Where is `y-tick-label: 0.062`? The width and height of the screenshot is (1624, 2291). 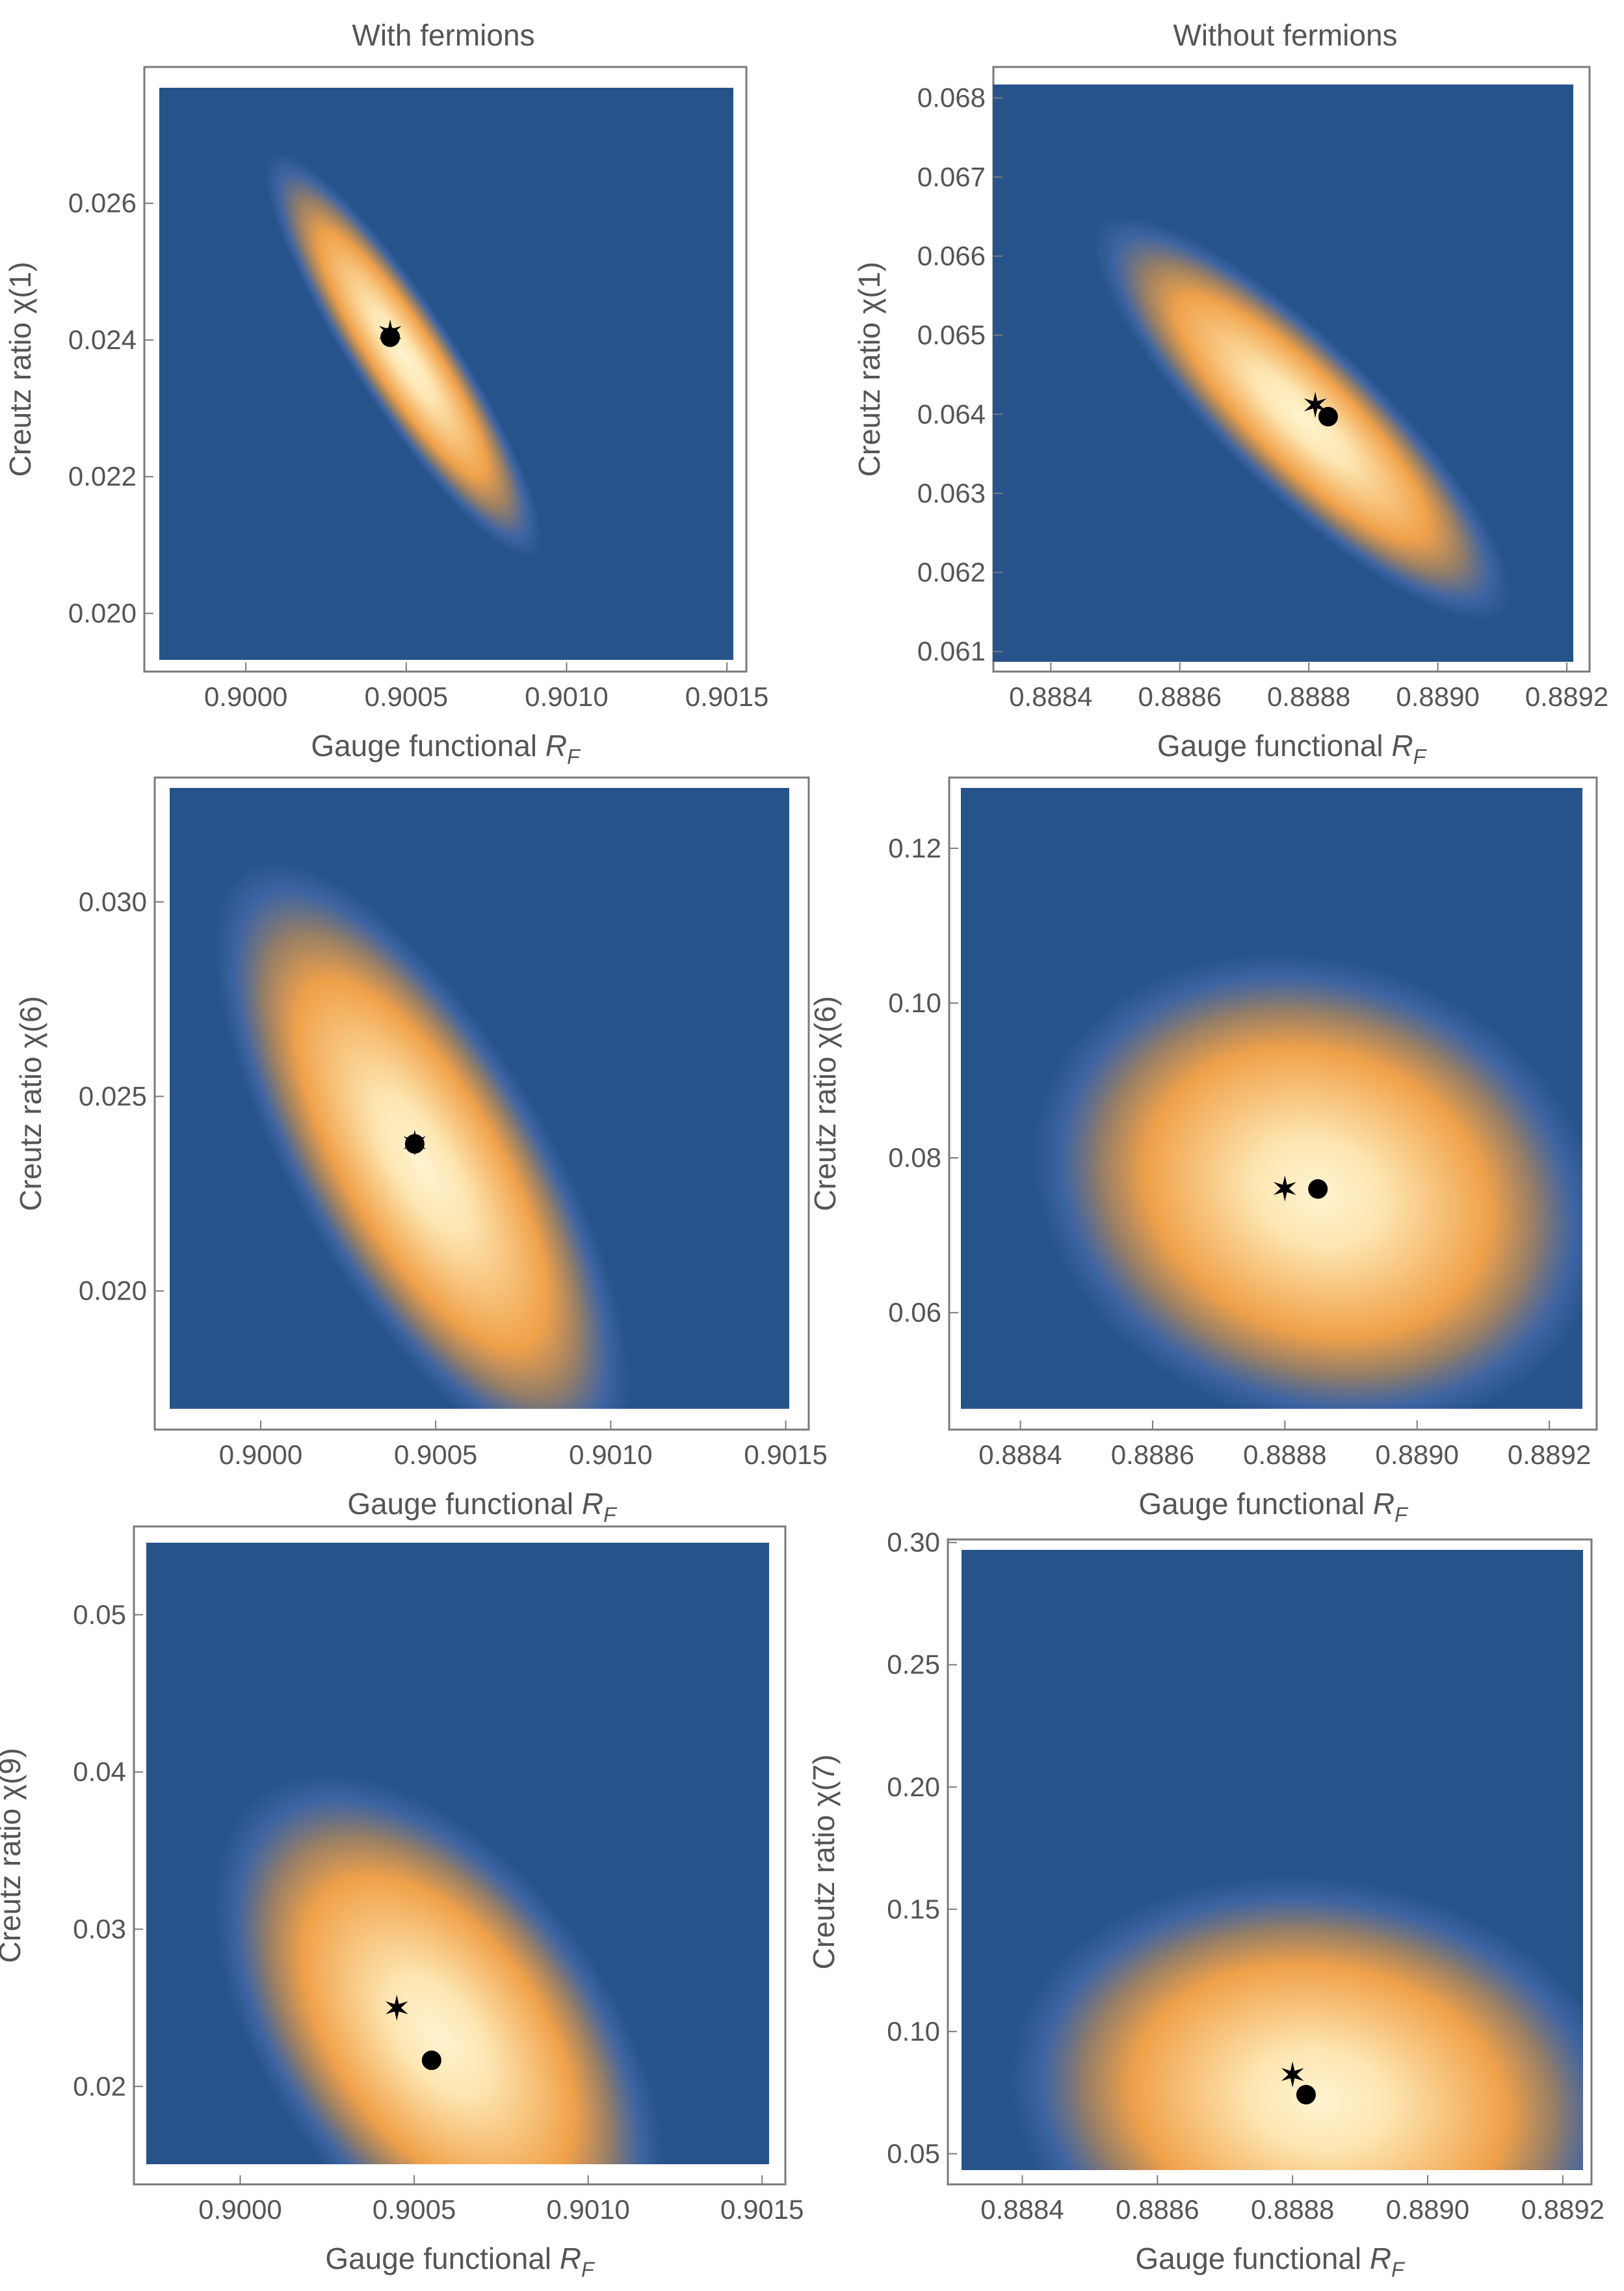 y-tick-label: 0.062 is located at coordinates (951, 572).